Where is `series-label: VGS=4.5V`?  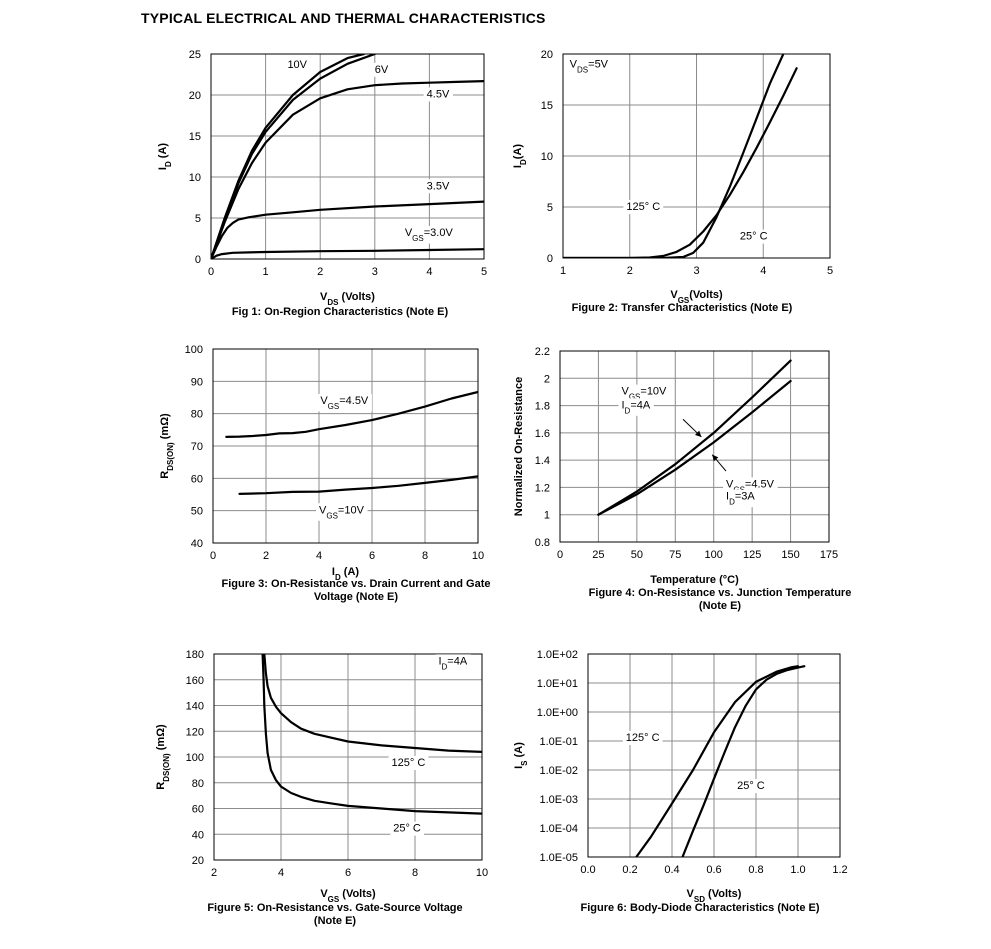
series-label: VGS=4.5V is located at coordinates (344, 403).